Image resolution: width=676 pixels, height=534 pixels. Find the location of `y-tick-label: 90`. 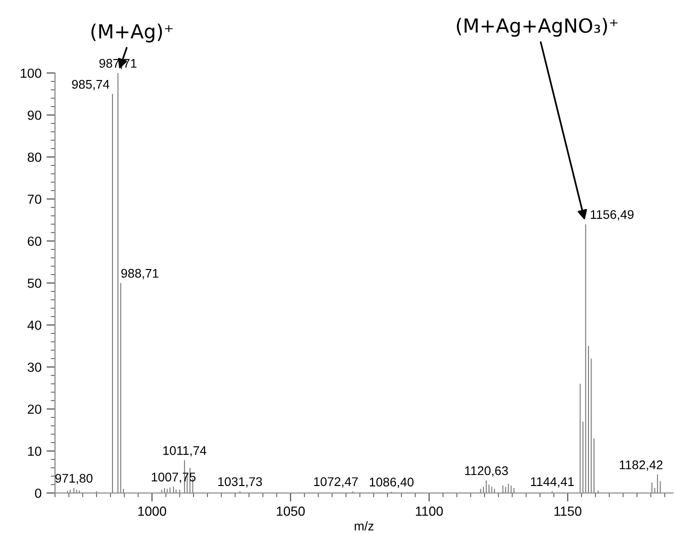

y-tick-label: 90 is located at coordinates (35, 115).